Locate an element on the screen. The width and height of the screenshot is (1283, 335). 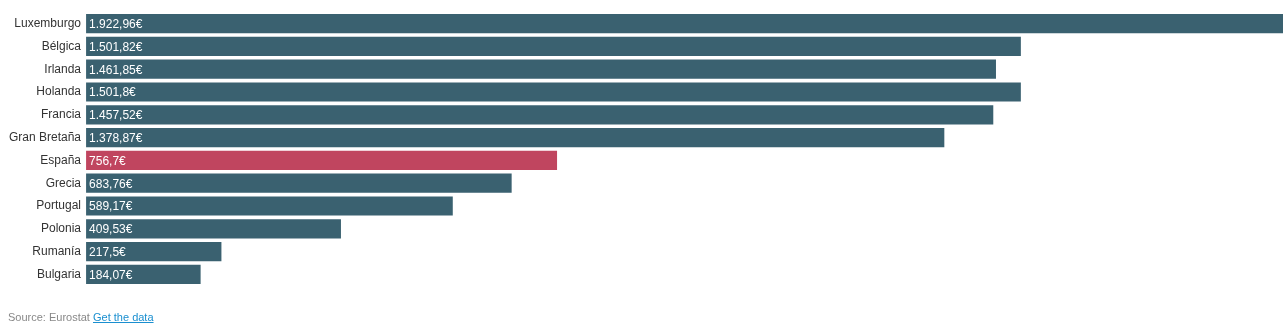
data-label: 756,7€ is located at coordinates (108, 160).